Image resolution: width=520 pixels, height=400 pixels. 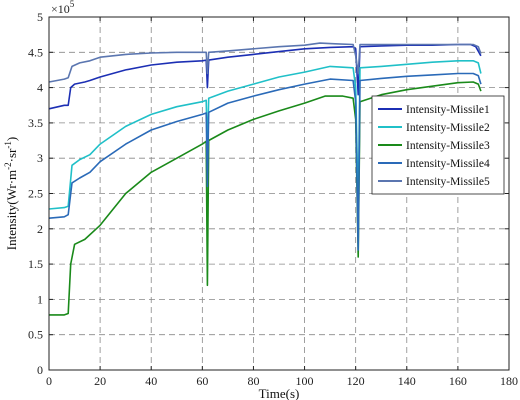 I want to click on x-tick-label: 60, so click(x=202, y=381).